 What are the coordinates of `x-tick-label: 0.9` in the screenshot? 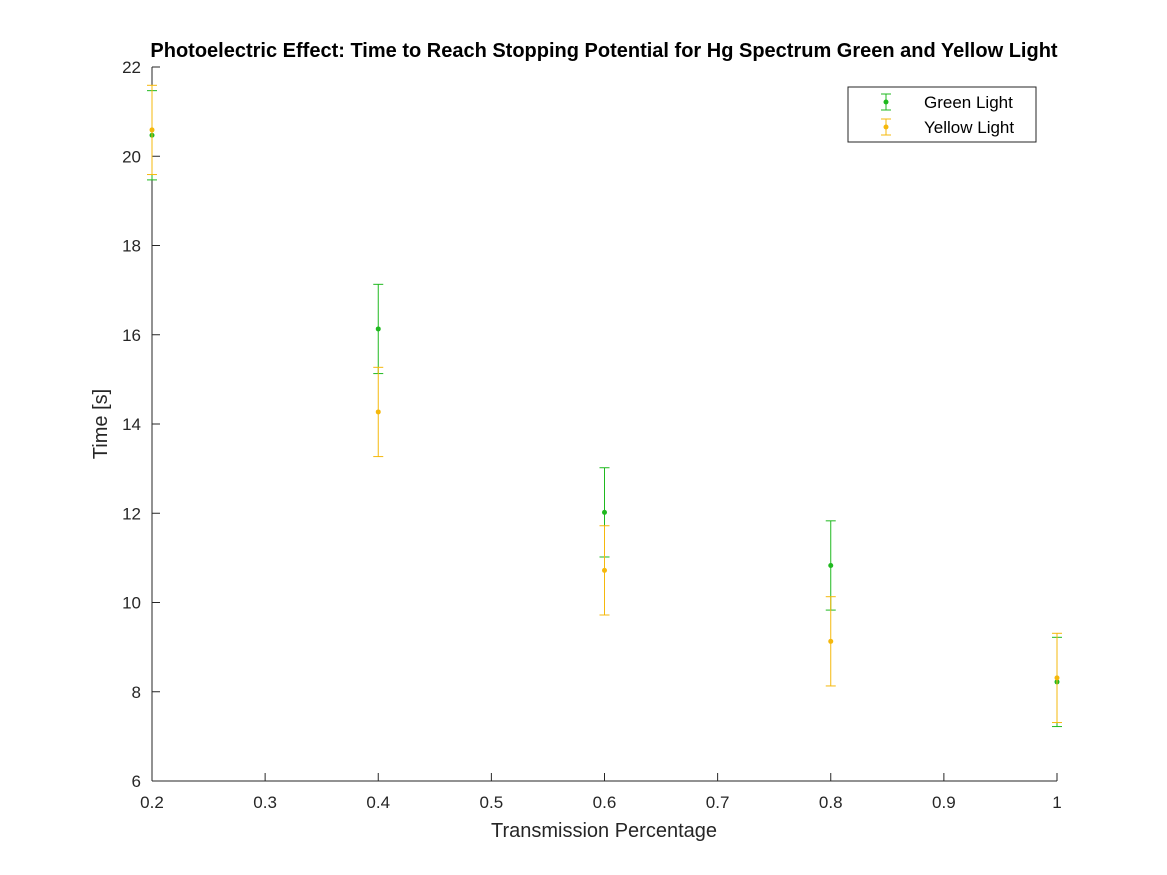 It's located at (944, 802).